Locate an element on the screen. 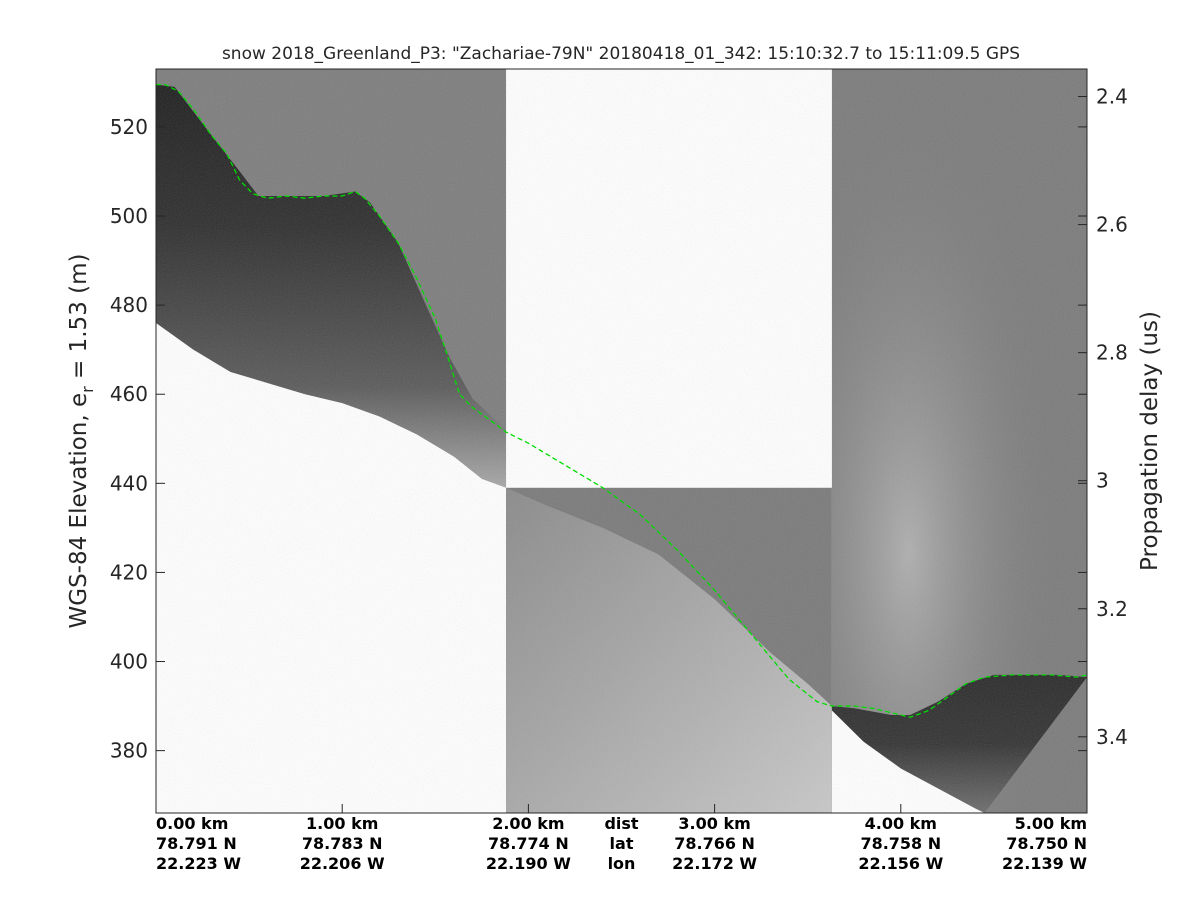 The height and width of the screenshot is (900, 1200). x-tick-lon-label: 22.156 W is located at coordinates (900, 863).